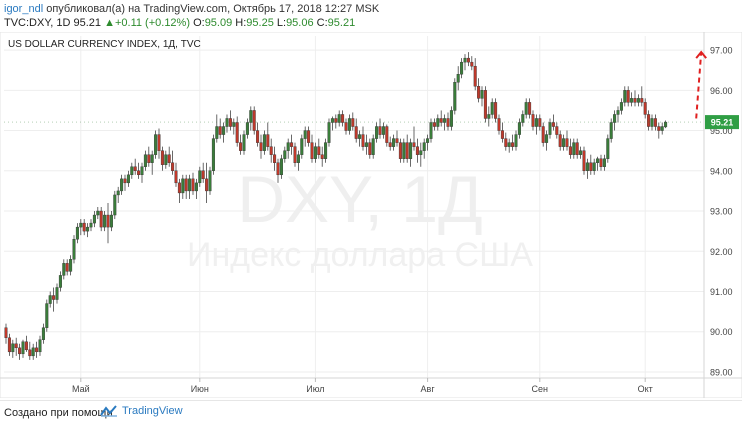 The width and height of the screenshot is (742, 429). Describe the element at coordinates (37, 23) in the screenshot. I see `symbol-label: TVC:DXY, 1D` at that location.